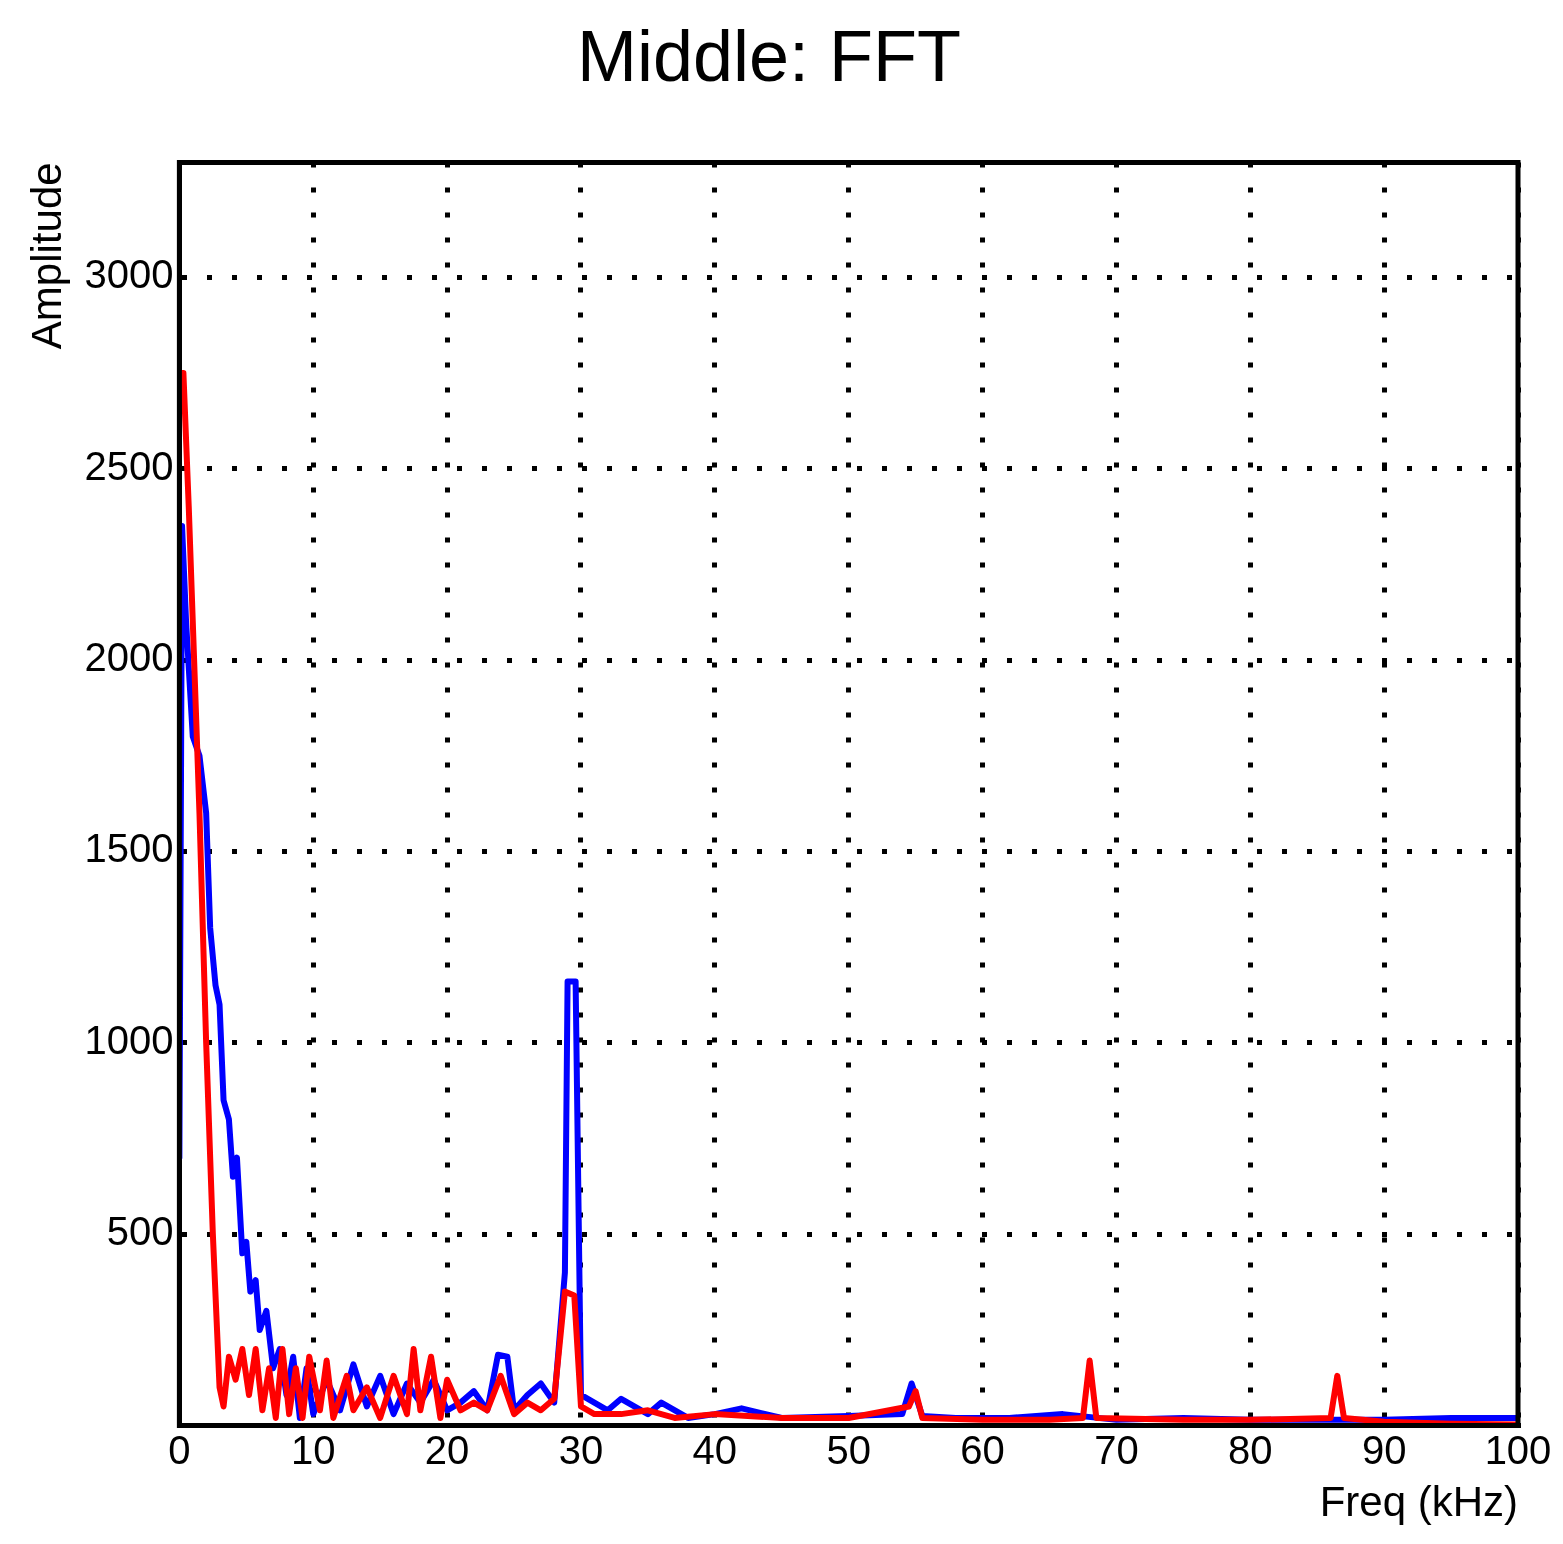 This screenshot has height=1544, width=1563. I want to click on y-tick-label: 2000, so click(129, 657).